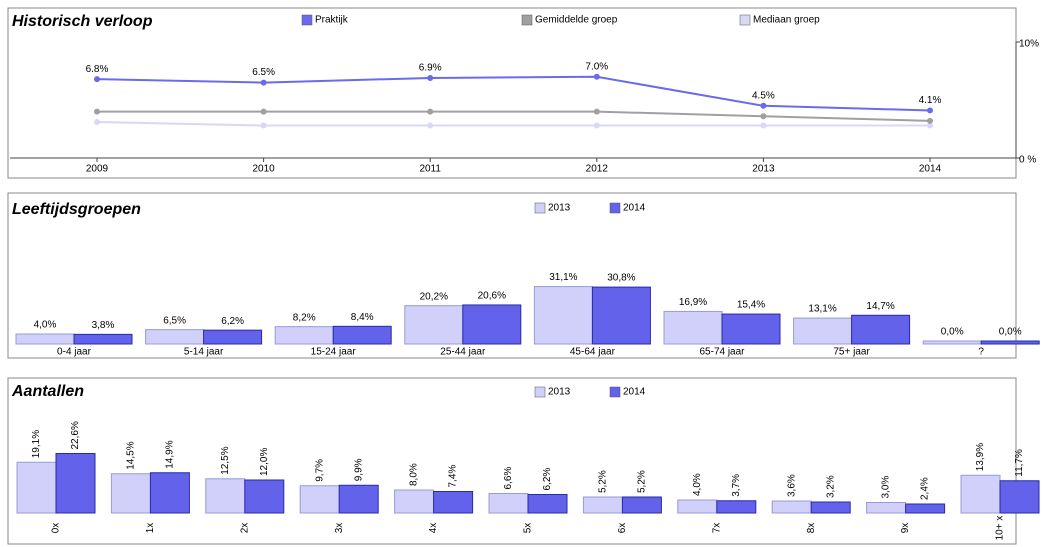 The image size is (1044, 547). Describe the element at coordinates (1027, 160) in the screenshot. I see `y-tick-label: 0 %` at that location.